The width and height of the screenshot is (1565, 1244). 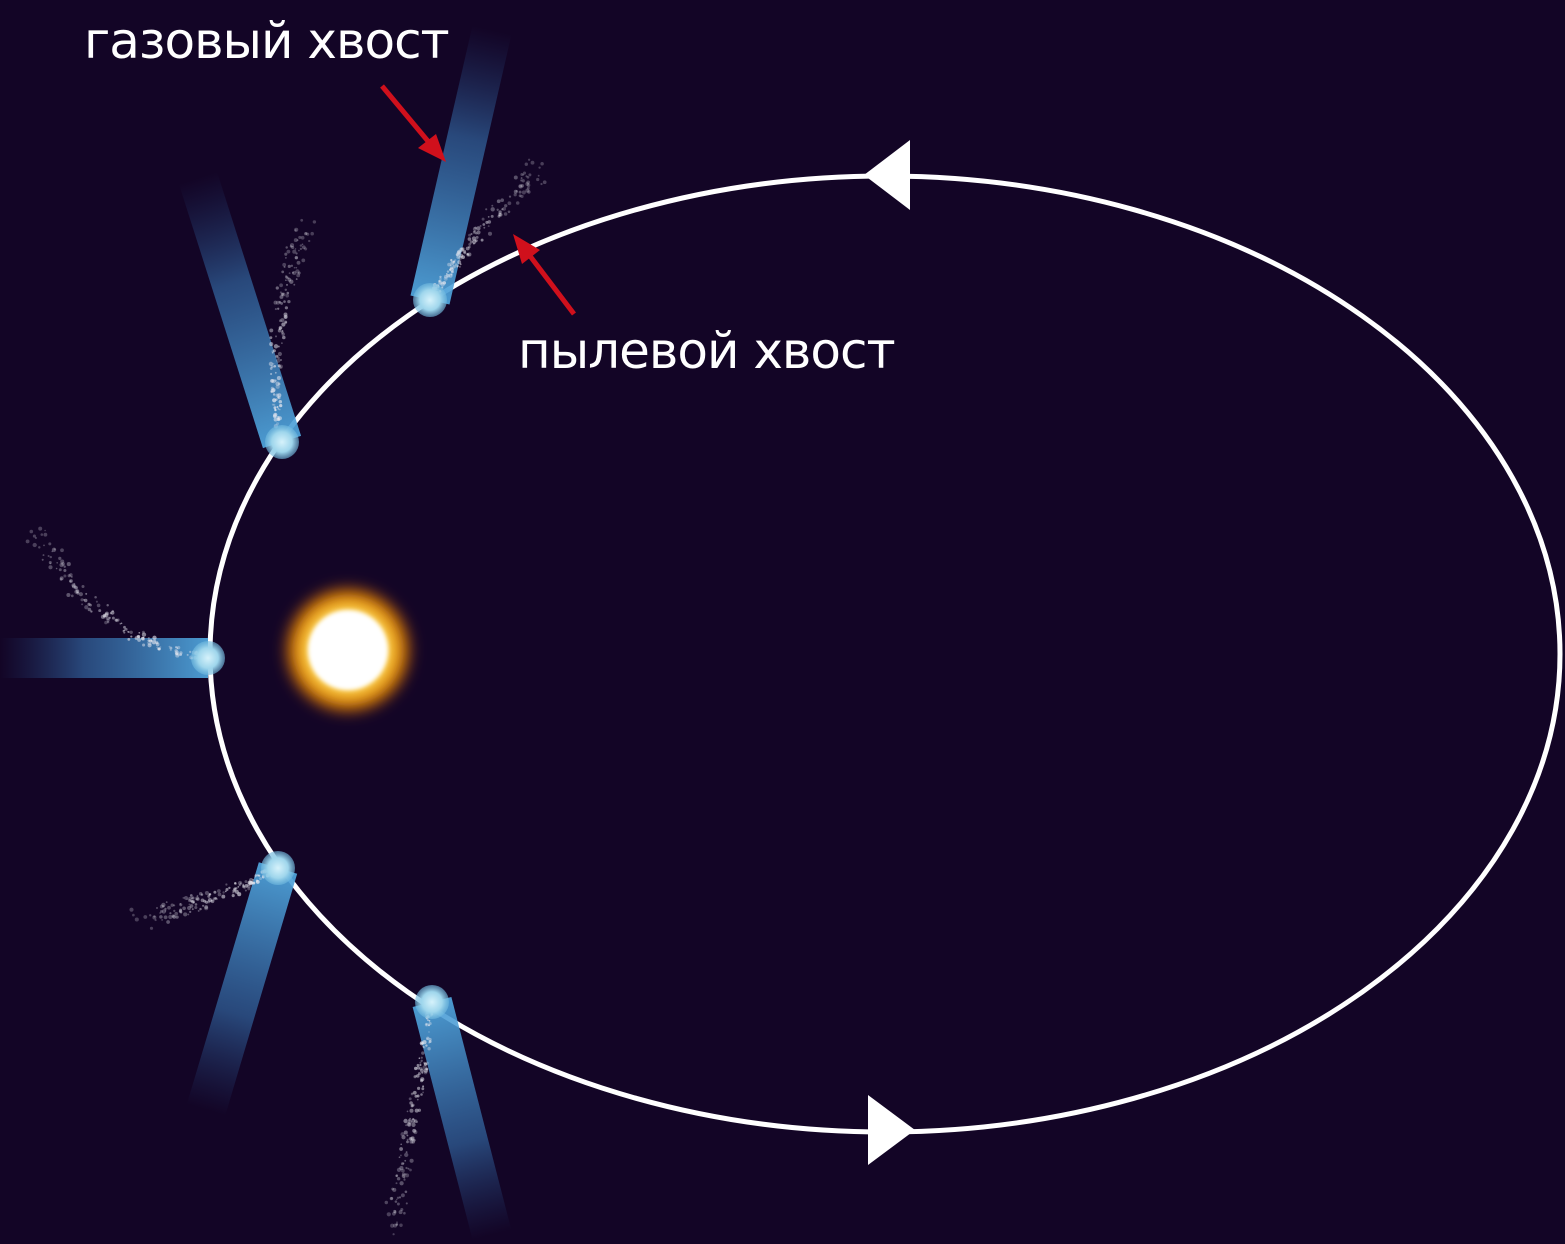 I want to click on sun, so click(x=348, y=650).